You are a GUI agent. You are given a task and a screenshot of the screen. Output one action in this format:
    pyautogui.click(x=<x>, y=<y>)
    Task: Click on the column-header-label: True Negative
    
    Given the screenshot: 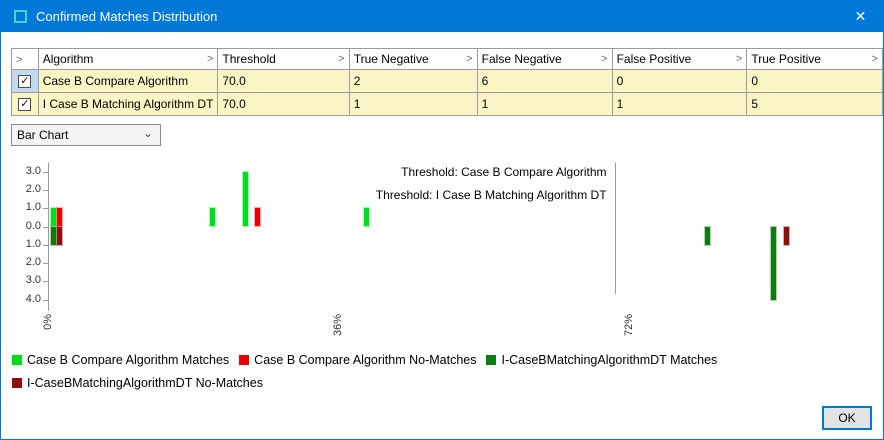 What is the action you would take?
    pyautogui.click(x=391, y=59)
    